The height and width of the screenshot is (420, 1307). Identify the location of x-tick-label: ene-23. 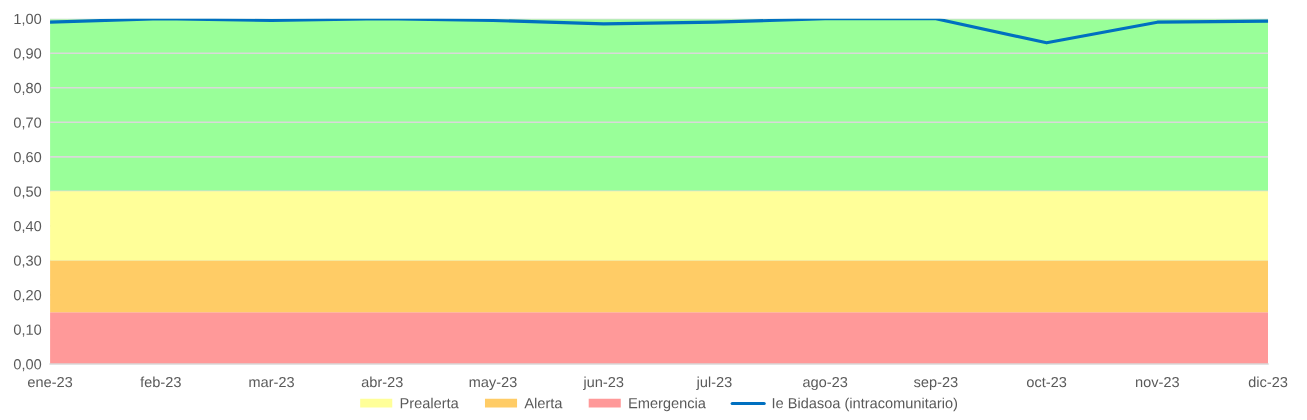
(50, 382).